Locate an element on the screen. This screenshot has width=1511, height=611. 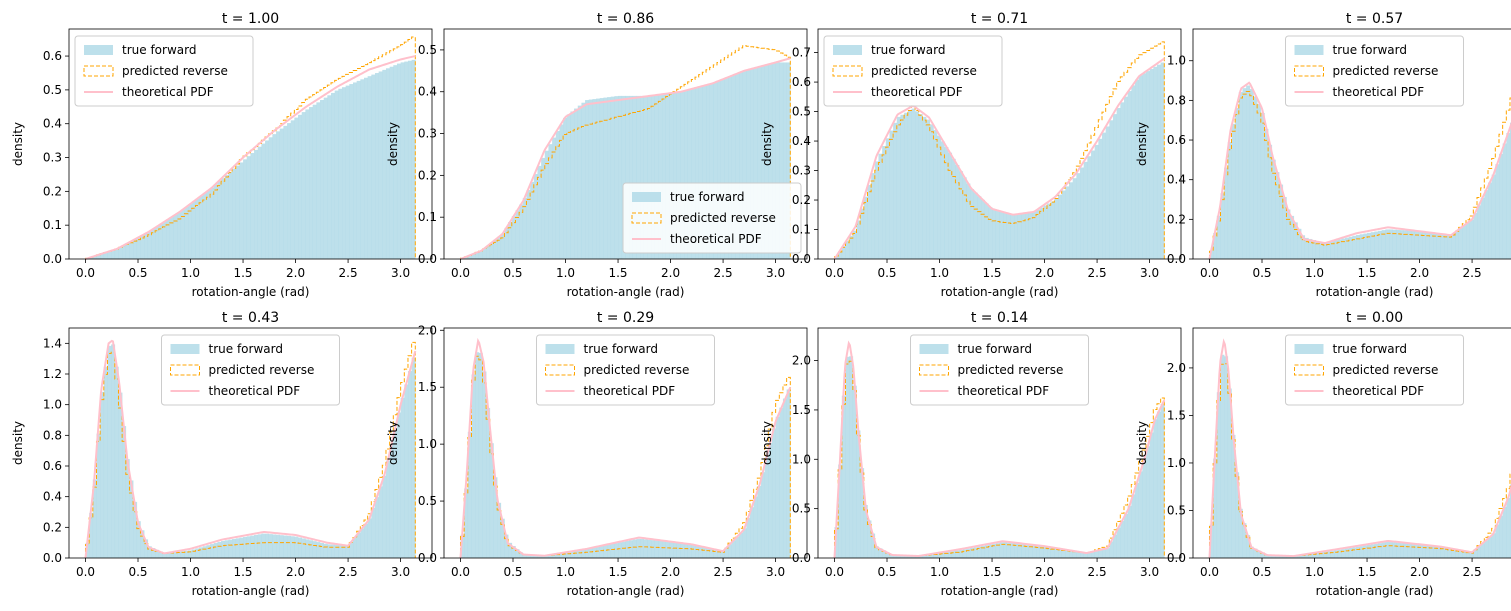
subplot-title: t = 0.71 is located at coordinates (999, 19).